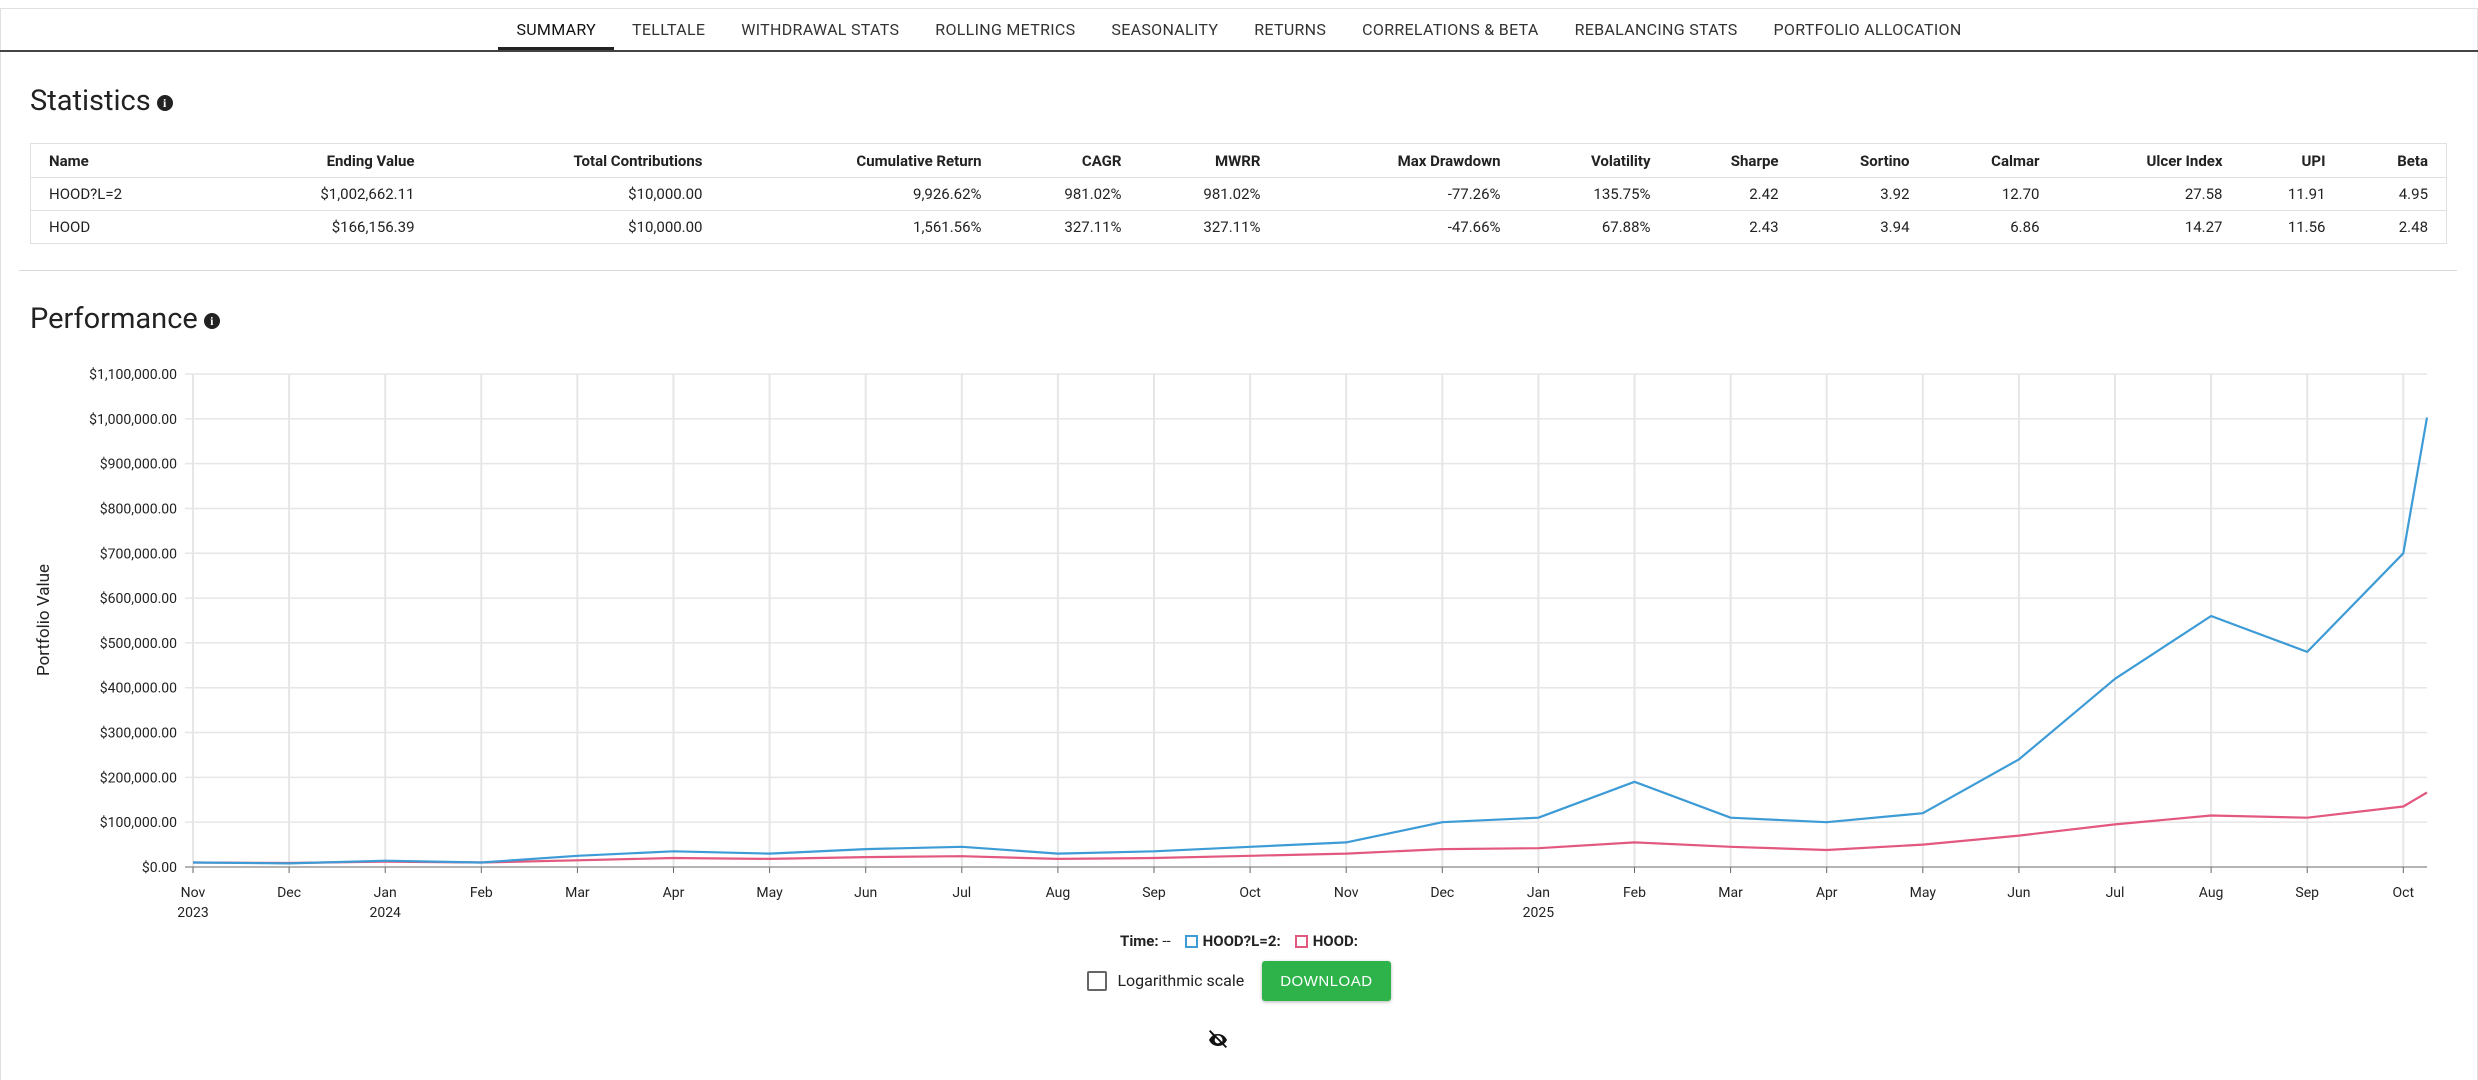 The height and width of the screenshot is (1080, 2478). I want to click on y-tick-label: $300,000.00, so click(138, 733).